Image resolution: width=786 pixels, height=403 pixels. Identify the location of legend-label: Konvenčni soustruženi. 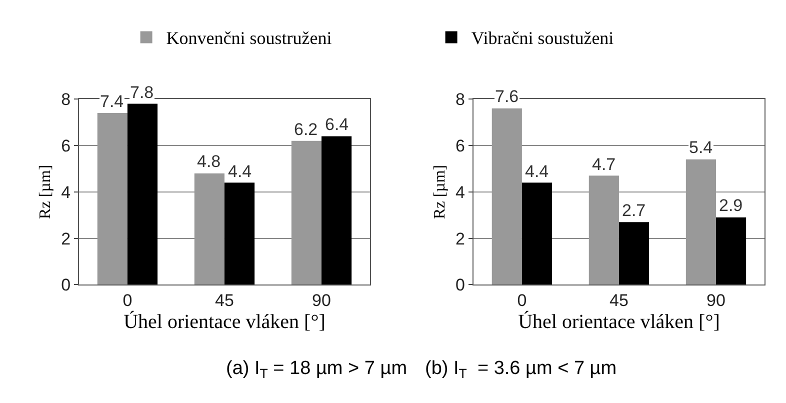
(249, 38).